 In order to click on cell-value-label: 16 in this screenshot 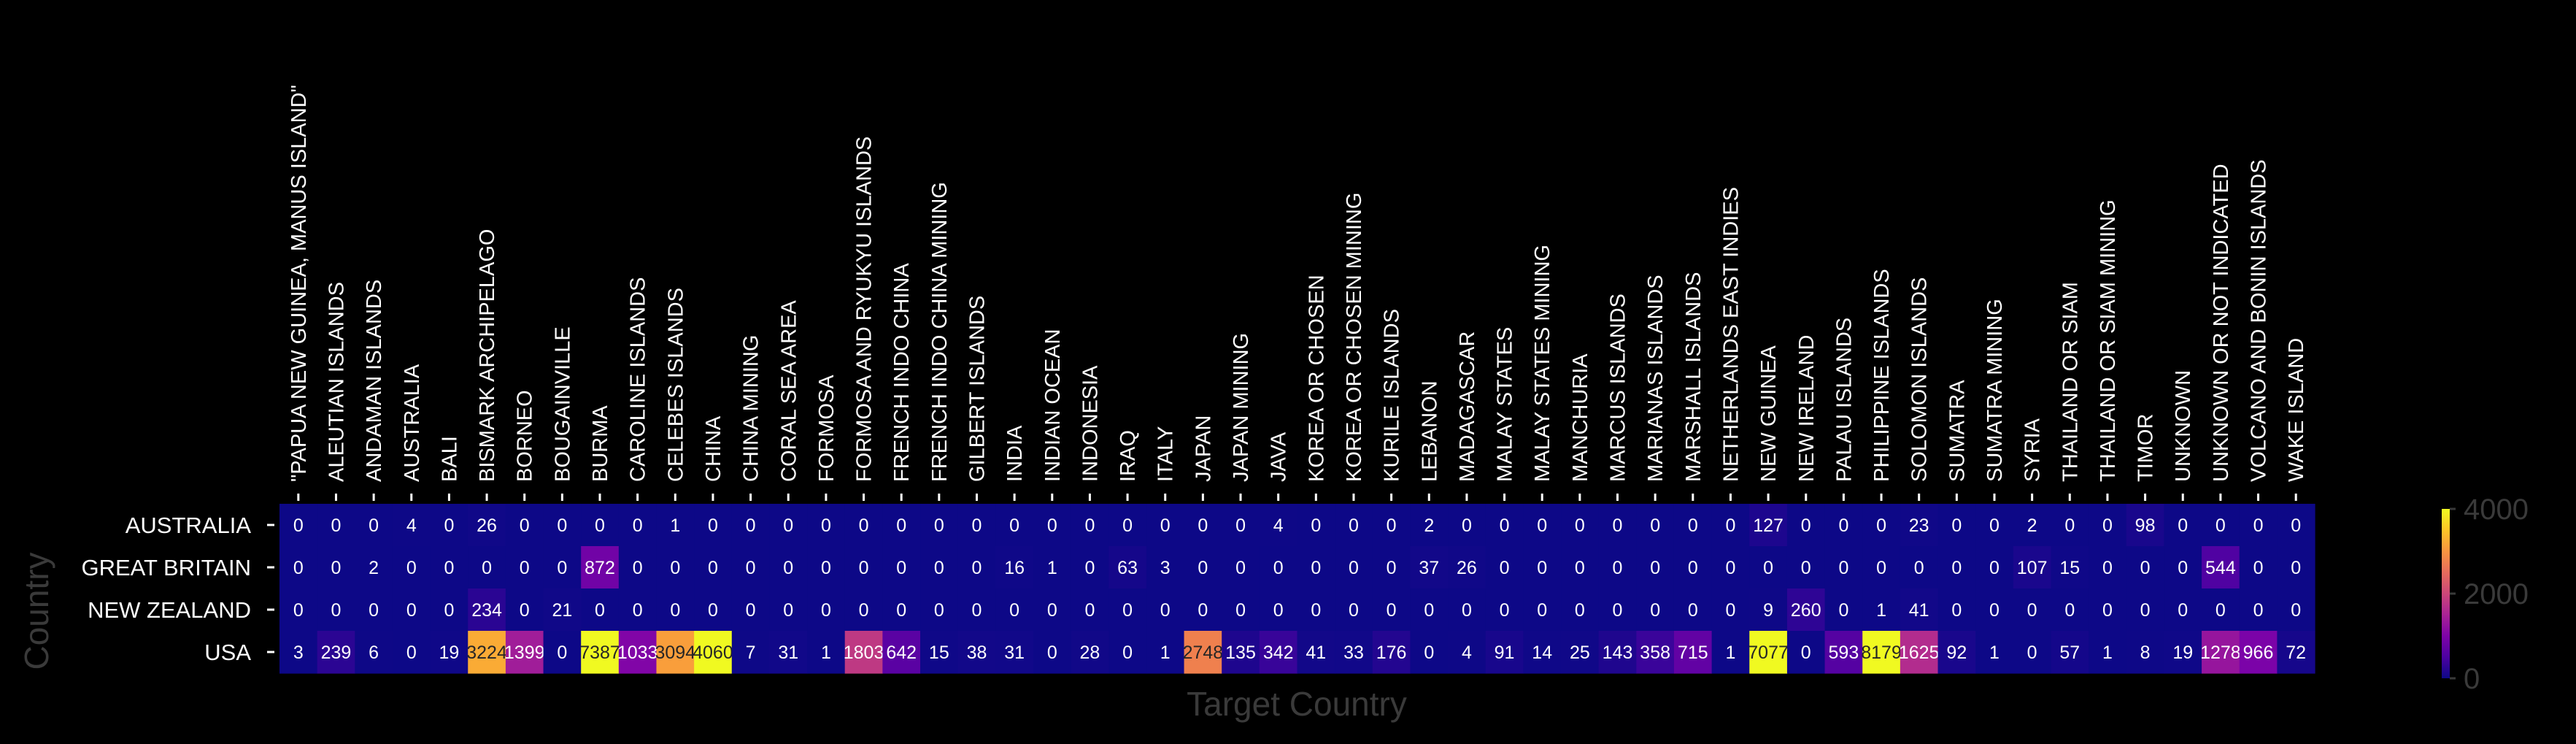, I will do `click(1015, 568)`.